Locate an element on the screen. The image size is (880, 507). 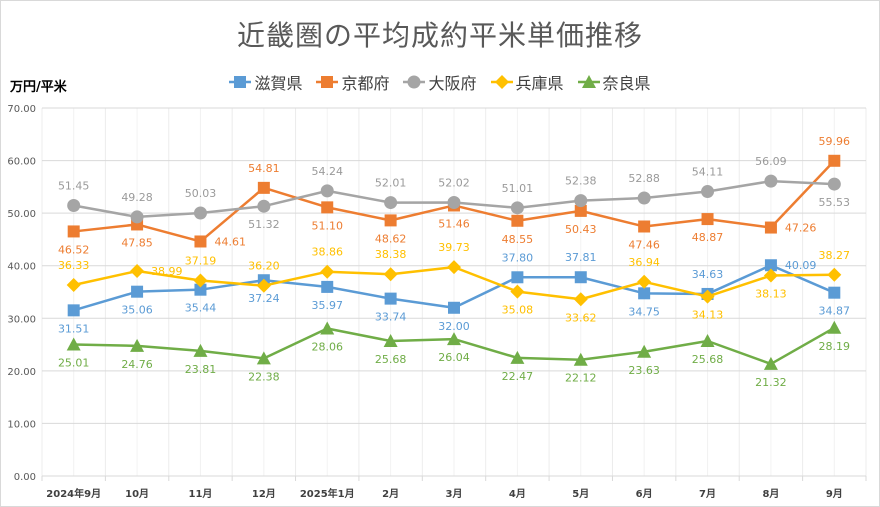
data-label: 25.01 is located at coordinates (74, 363).